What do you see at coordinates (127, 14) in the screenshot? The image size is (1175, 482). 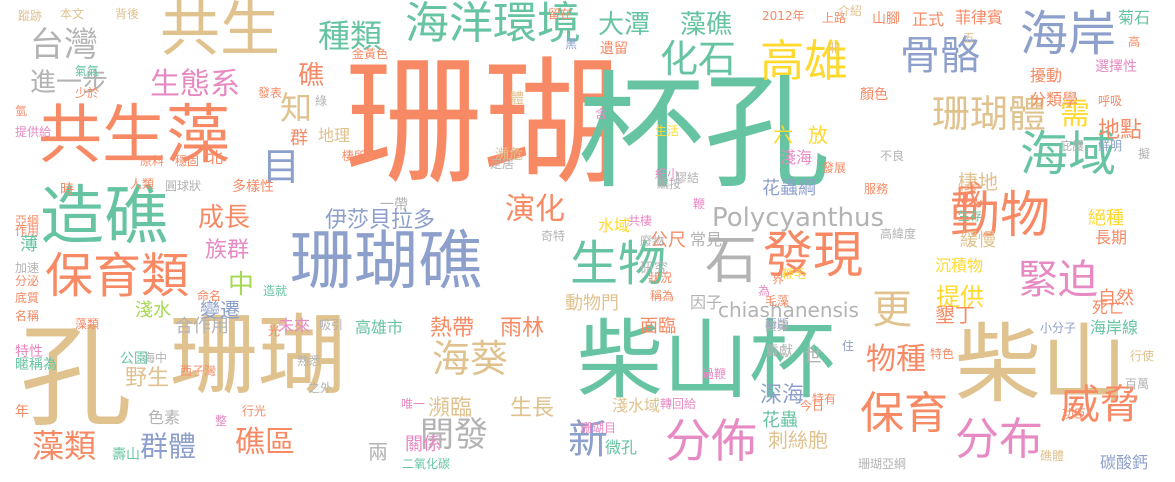 I see `word-117: 背後` at bounding box center [127, 14].